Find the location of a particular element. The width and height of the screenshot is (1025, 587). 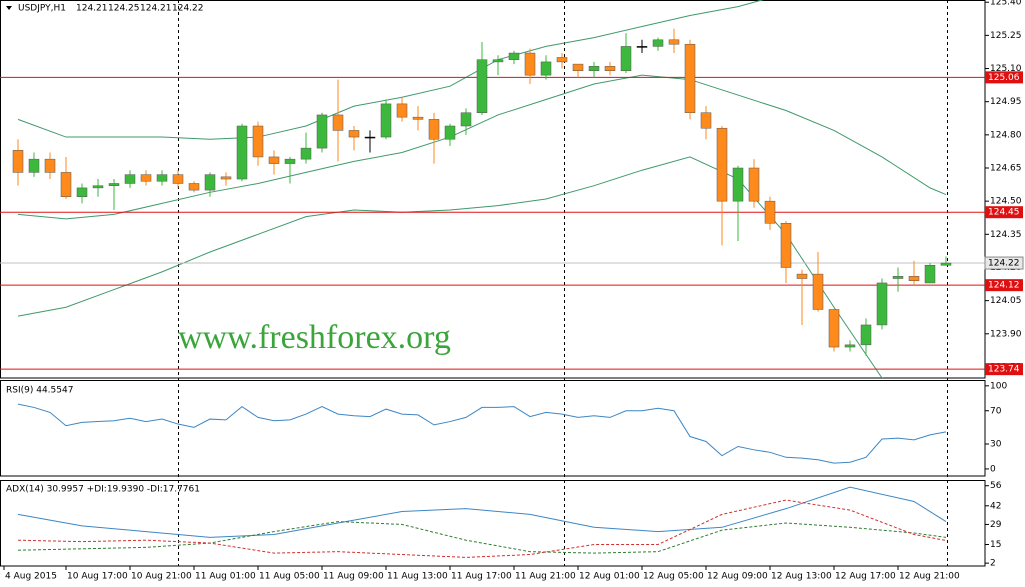

x-tick-label: 10 Aug 17:00 is located at coordinates (97, 577).